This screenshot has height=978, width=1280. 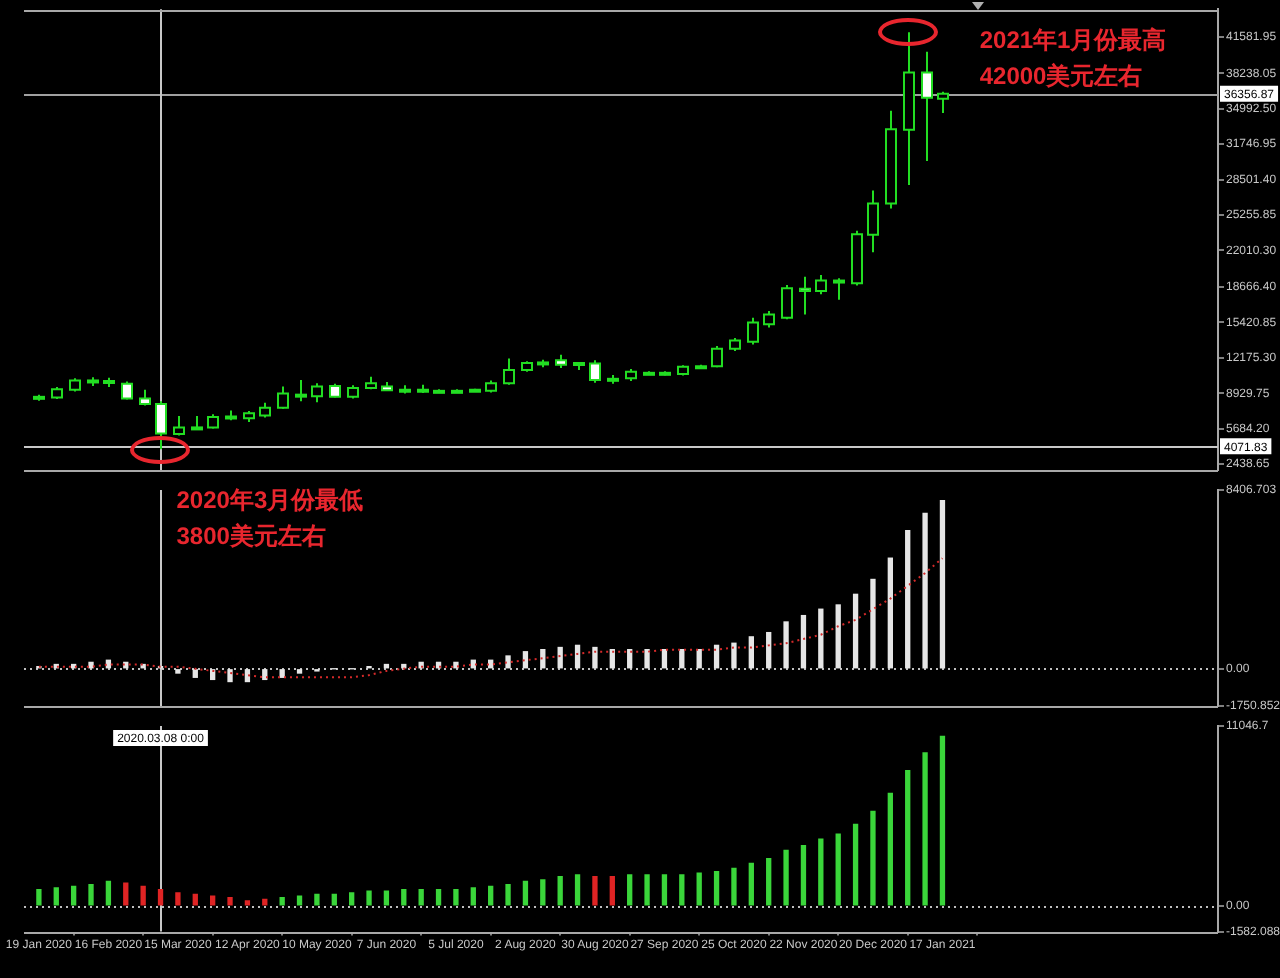 I want to click on annotation: 2021年1月份最高 42000美元左右, so click(x=1073, y=59).